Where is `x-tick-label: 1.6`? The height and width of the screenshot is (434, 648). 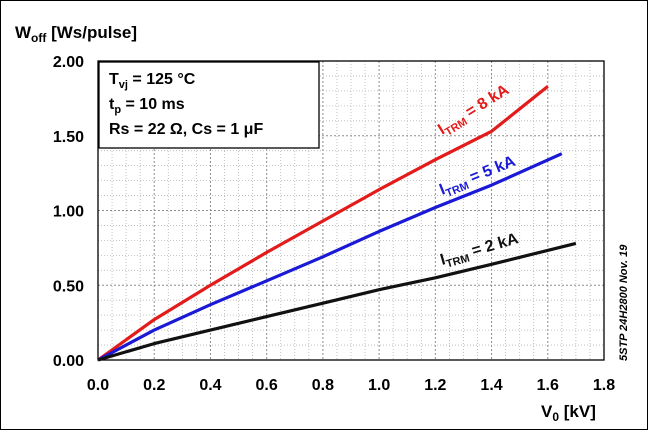 x-tick-label: 1.6 is located at coordinates (548, 385).